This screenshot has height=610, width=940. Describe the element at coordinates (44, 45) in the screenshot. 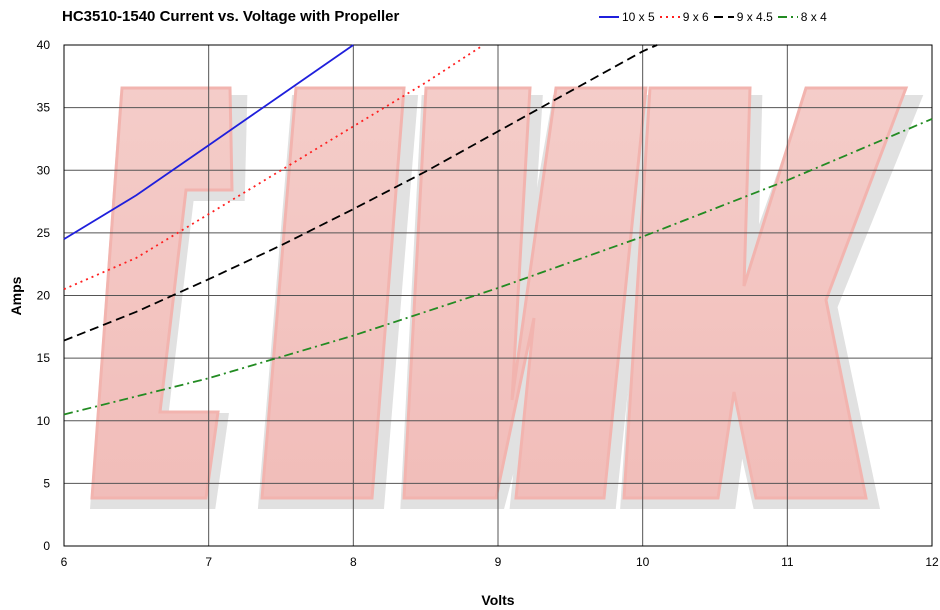

I see `y-tick-label: 40` at that location.